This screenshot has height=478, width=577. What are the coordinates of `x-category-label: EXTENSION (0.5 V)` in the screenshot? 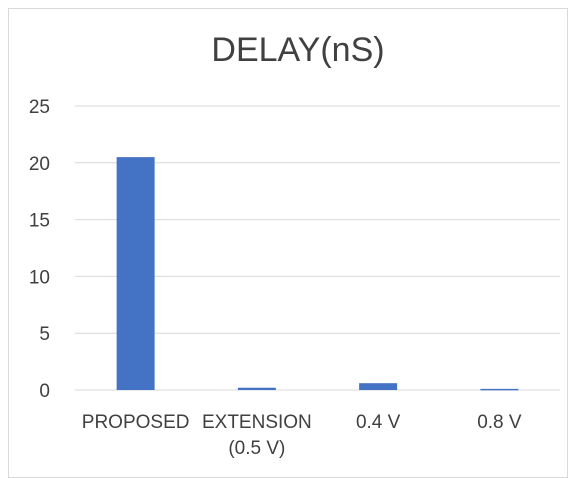 It's located at (257, 435).